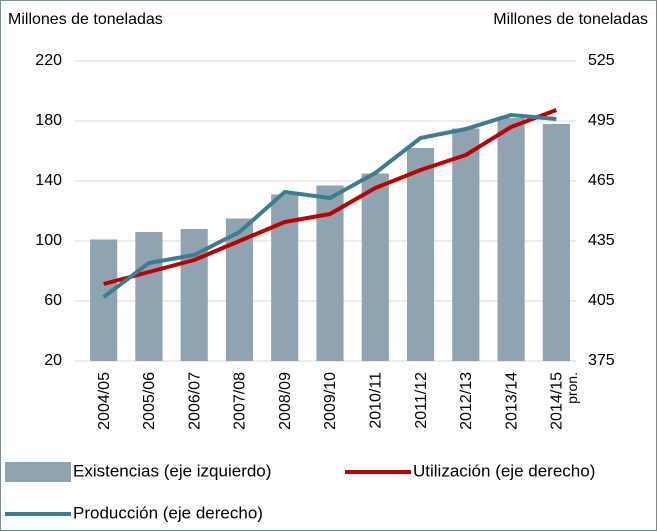  Describe the element at coordinates (330, 401) in the screenshot. I see `x-tick-label: 2009/10` at that location.